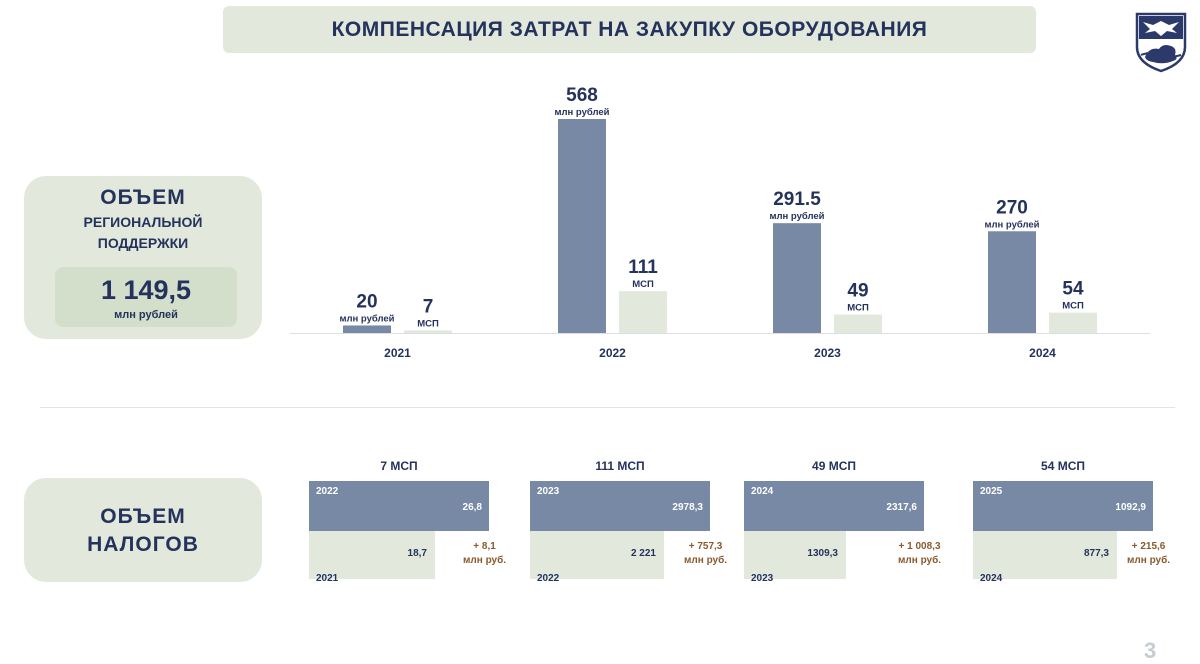 The width and height of the screenshot is (1200, 664). What do you see at coordinates (143, 243) in the screenshot?
I see `support-heading-line3: ПОДДЕРЖКИ` at bounding box center [143, 243].